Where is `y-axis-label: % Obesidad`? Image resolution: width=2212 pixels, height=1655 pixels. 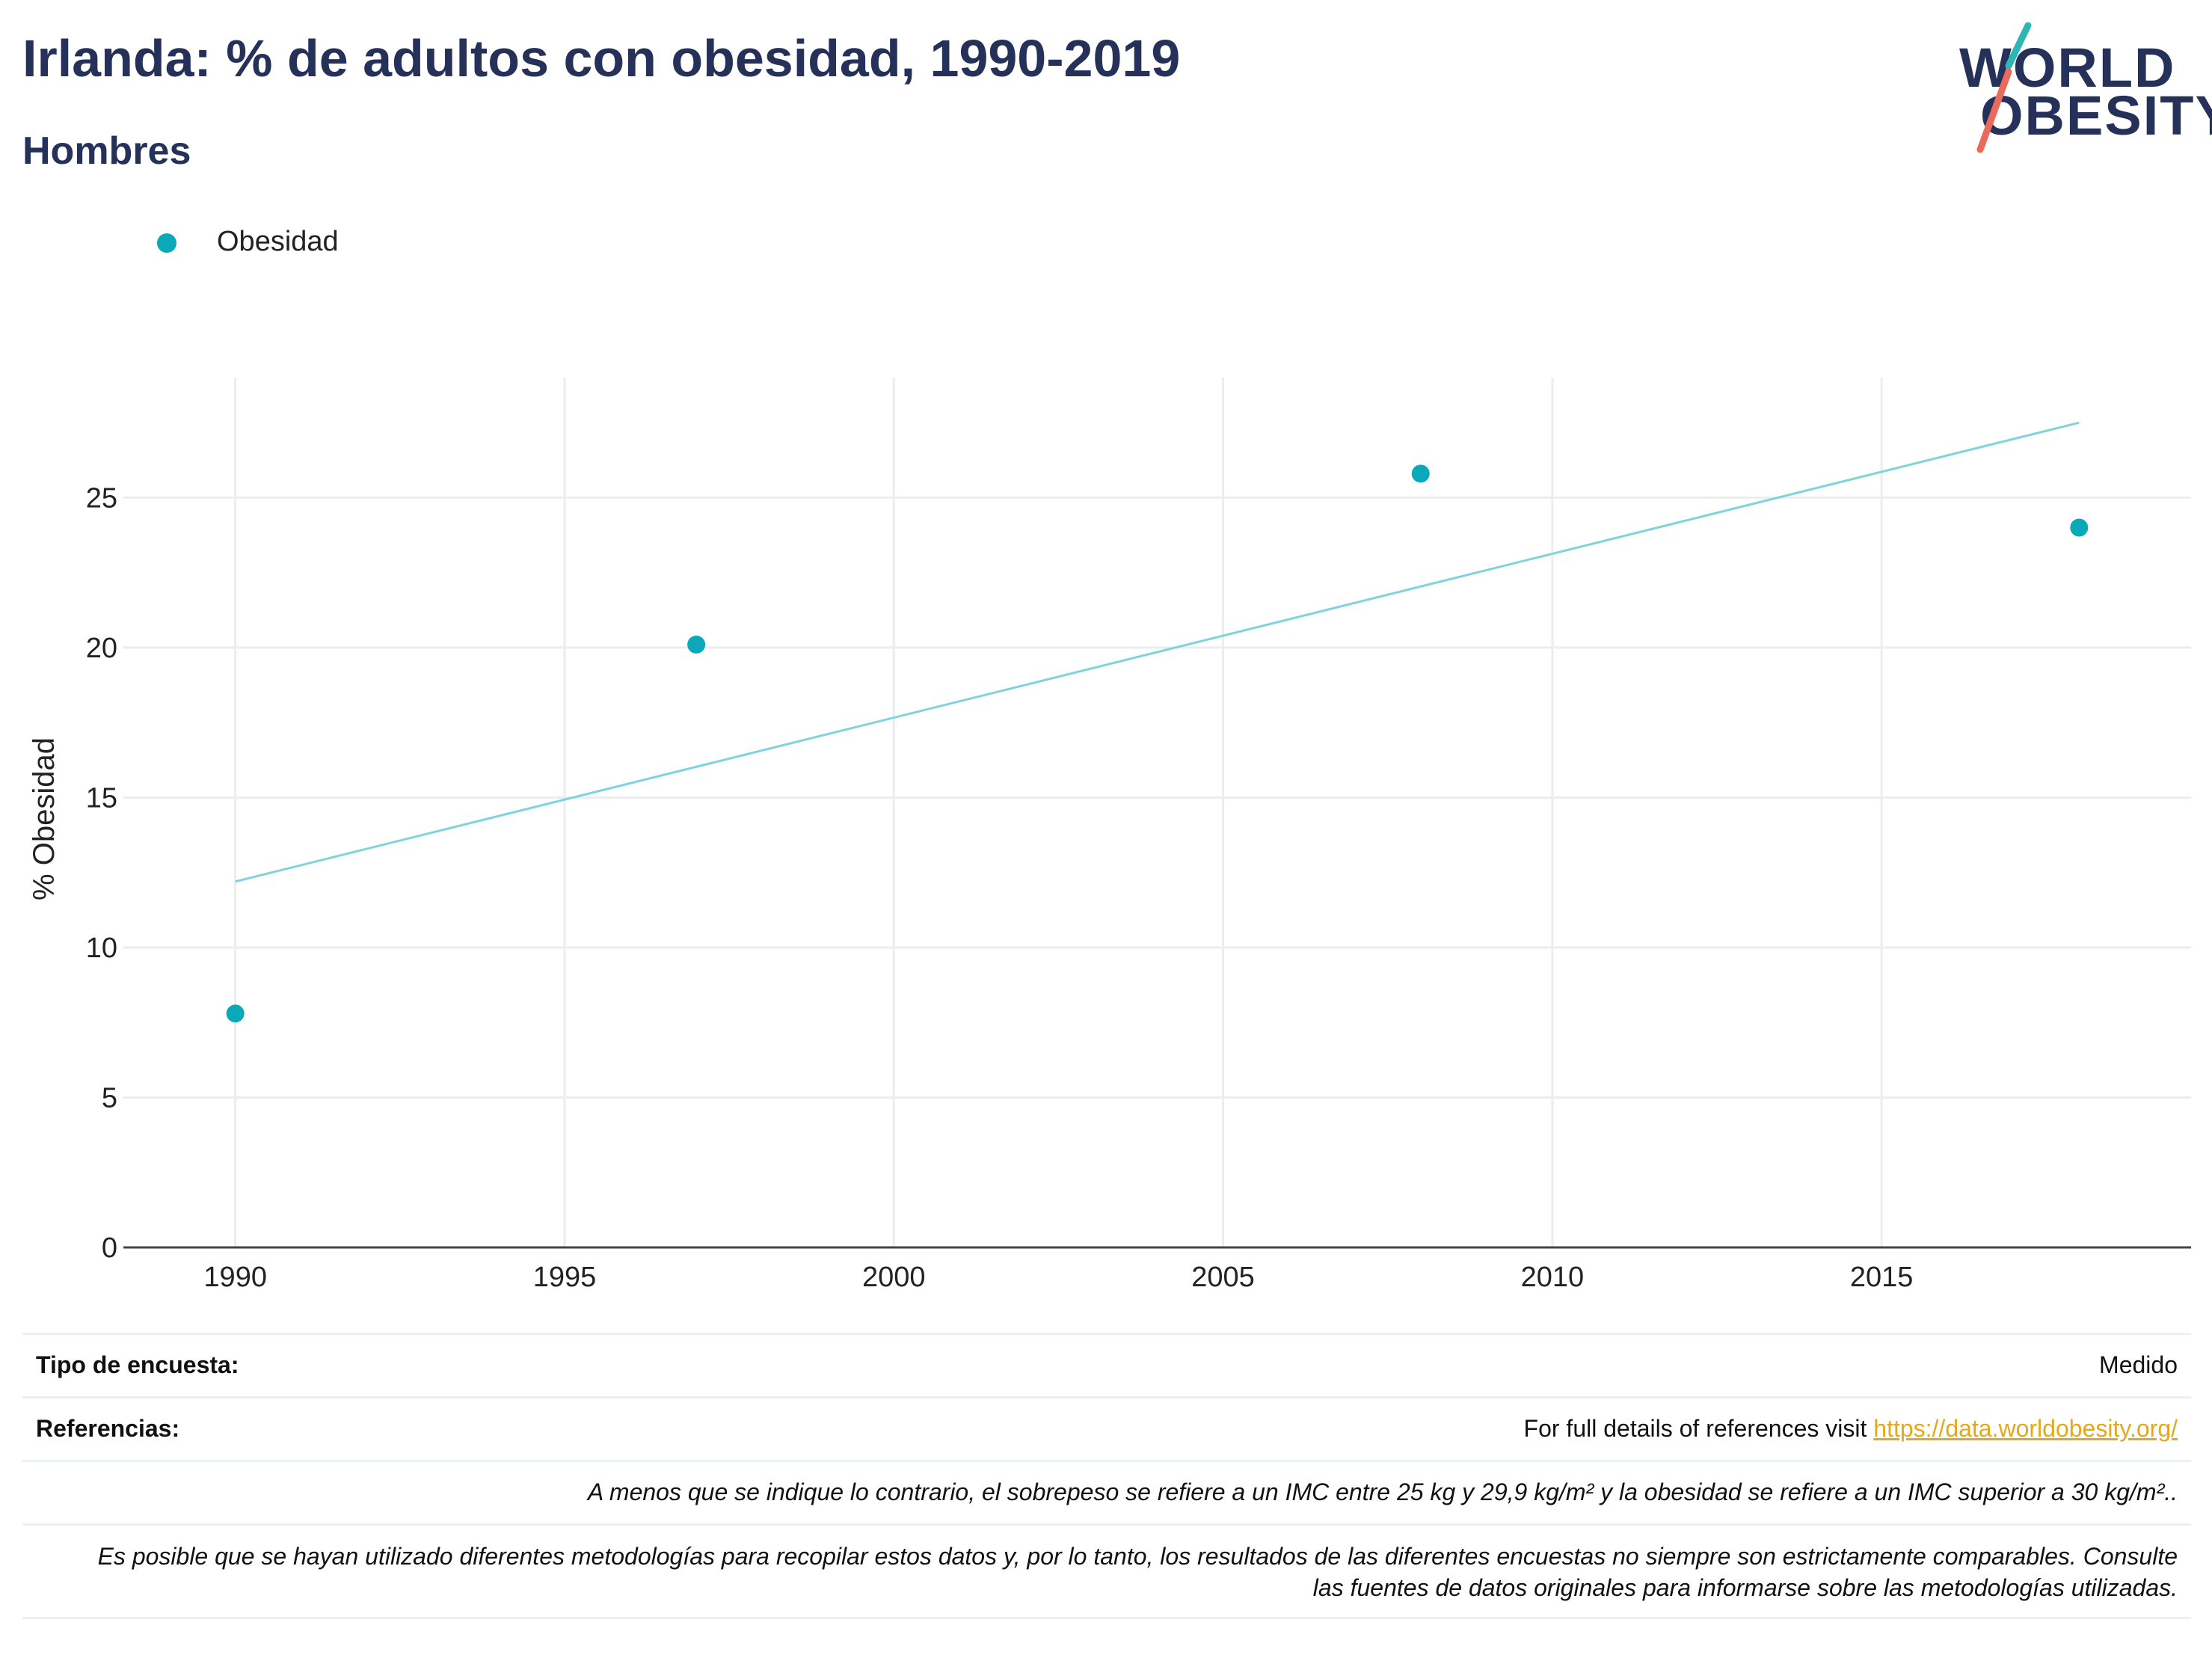
y-axis-label: % Obesidad is located at coordinates (44, 818).